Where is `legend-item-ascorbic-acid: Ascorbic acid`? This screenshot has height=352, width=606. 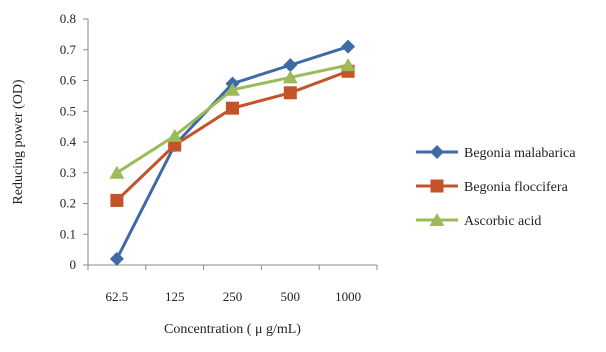 legend-item-ascorbic-acid: Ascorbic acid is located at coordinates (478, 221).